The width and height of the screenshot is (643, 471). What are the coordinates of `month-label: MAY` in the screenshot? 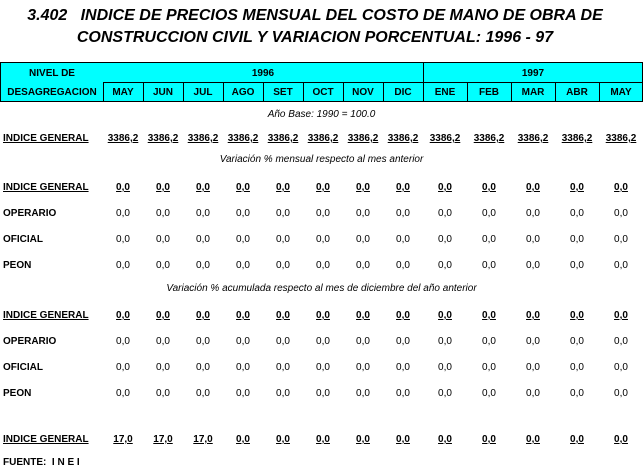 It's located at (123, 92).